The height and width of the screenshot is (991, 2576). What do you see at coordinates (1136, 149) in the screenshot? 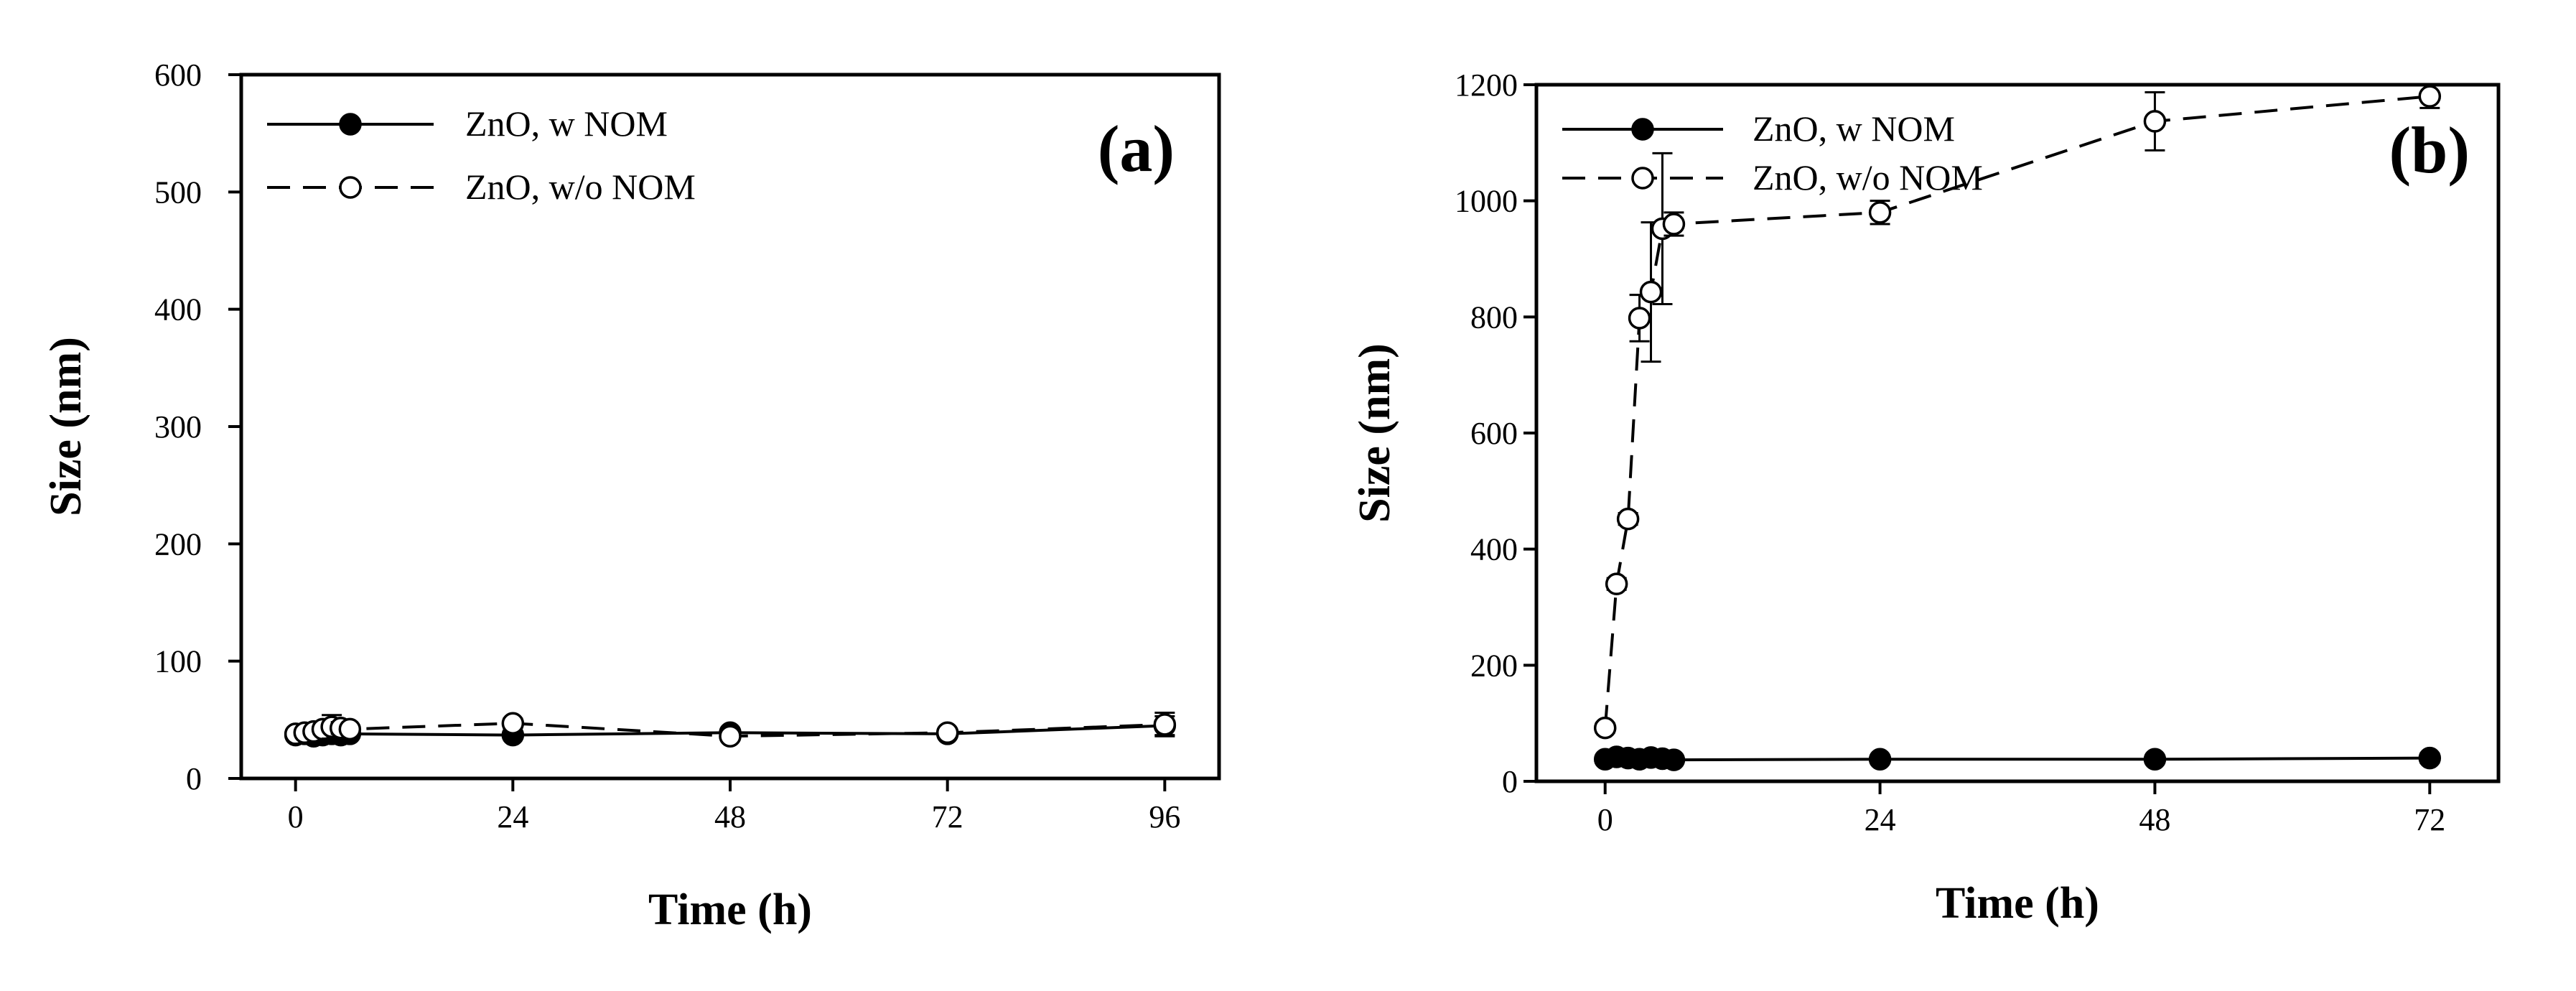
I see `panel-label: (a)` at bounding box center [1136, 149].